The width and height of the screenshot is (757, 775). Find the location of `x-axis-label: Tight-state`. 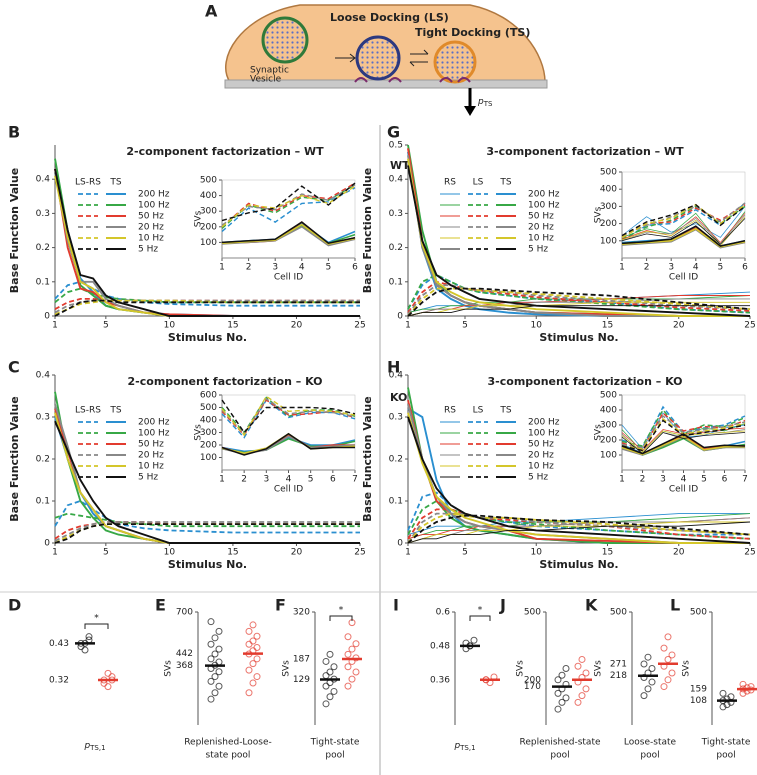

x-axis-label: Tight-state is located at coordinates (335, 743).